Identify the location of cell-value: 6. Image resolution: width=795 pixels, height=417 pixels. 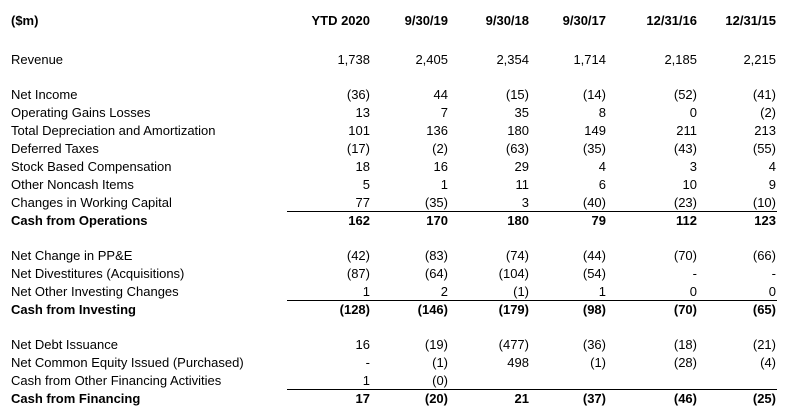
(602, 184).